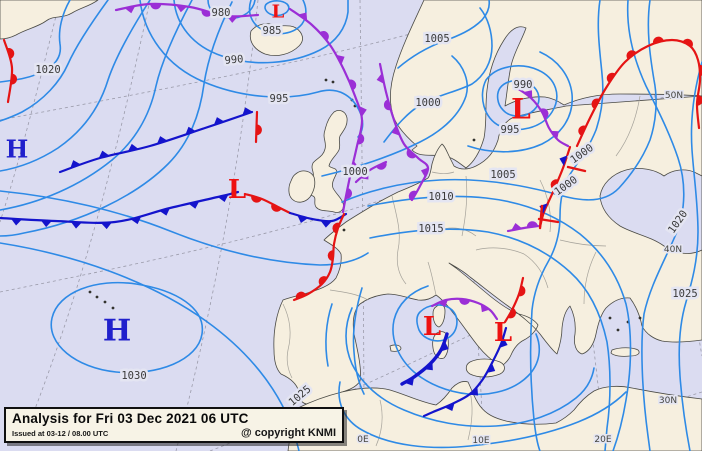 The image size is (702, 451). What do you see at coordinates (502, 175) in the screenshot?
I see `isobar-value-label: 1005` at bounding box center [502, 175].